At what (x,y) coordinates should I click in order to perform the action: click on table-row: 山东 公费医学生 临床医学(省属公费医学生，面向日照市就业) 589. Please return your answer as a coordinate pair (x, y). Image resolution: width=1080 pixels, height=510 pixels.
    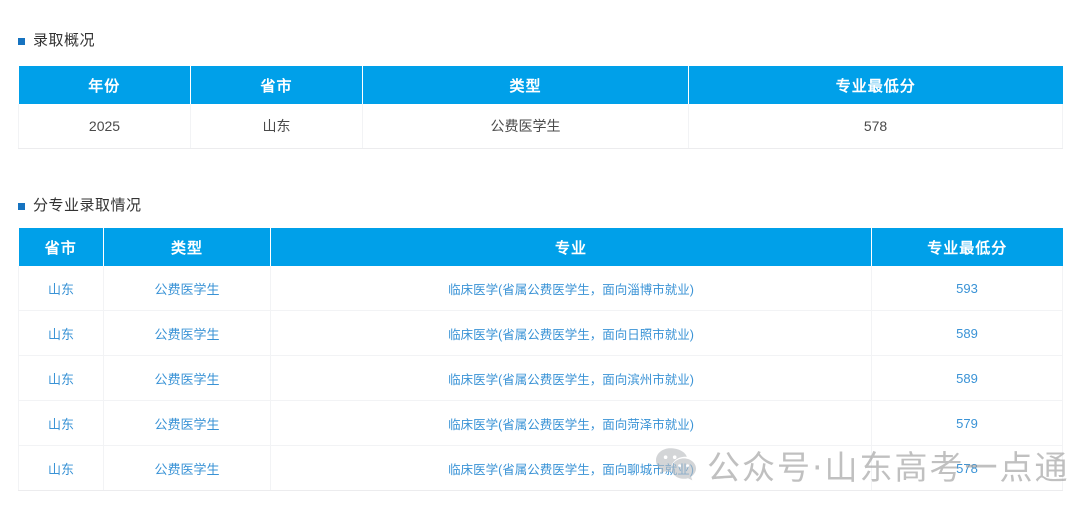
    Looking at the image, I should click on (540, 333).